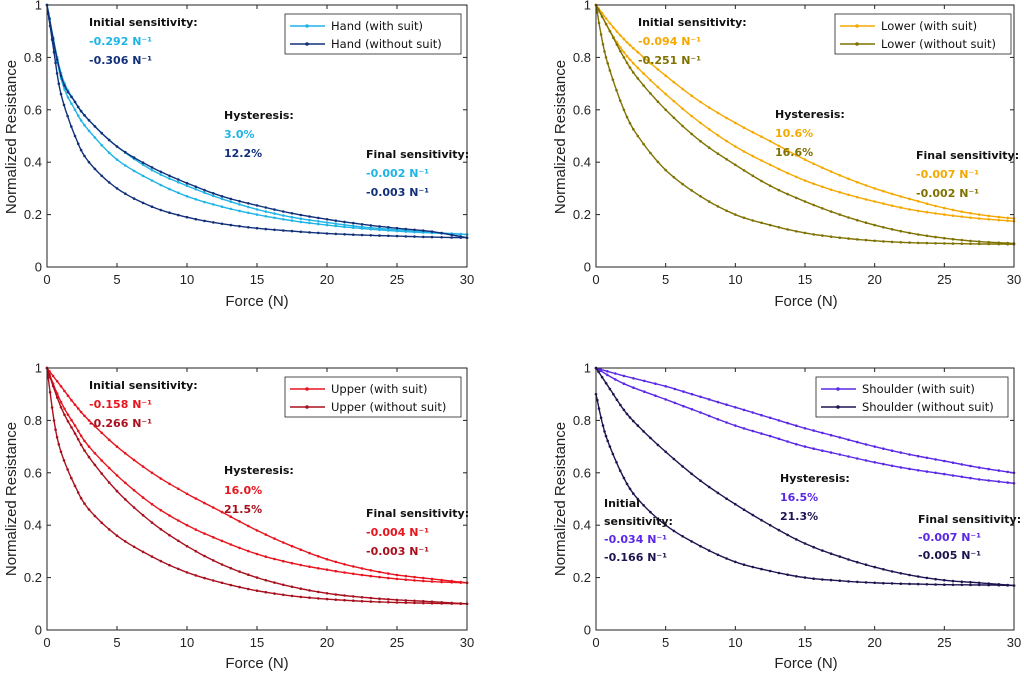 The image size is (1024, 676). Describe the element at coordinates (397, 532) in the screenshot. I see `final-sensitivity-value: -0.004 N⁻¹` at that location.